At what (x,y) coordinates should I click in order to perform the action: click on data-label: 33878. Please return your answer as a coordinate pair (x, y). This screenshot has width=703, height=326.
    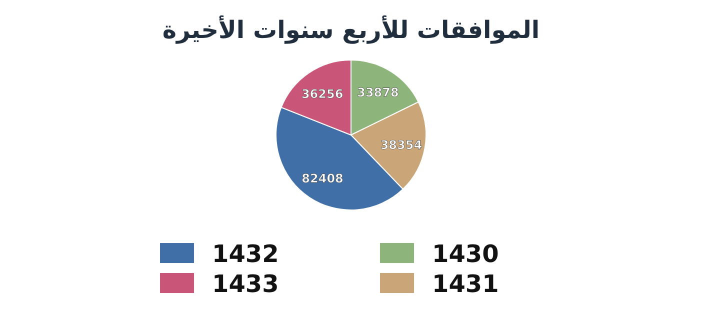
    Looking at the image, I should click on (378, 93).